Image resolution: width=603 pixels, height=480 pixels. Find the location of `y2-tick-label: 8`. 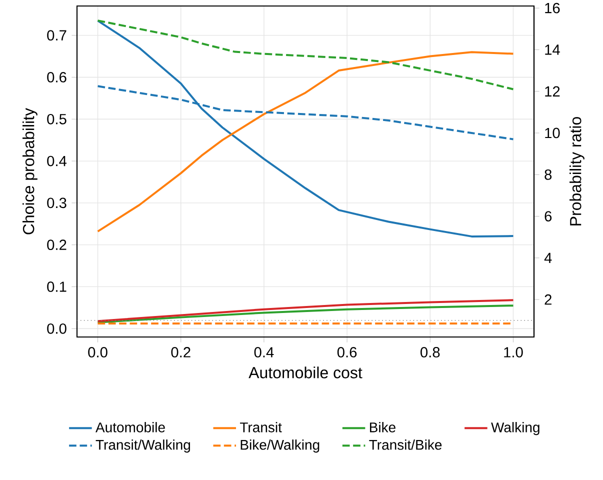

y2-tick-label: 8 is located at coordinates (548, 174).